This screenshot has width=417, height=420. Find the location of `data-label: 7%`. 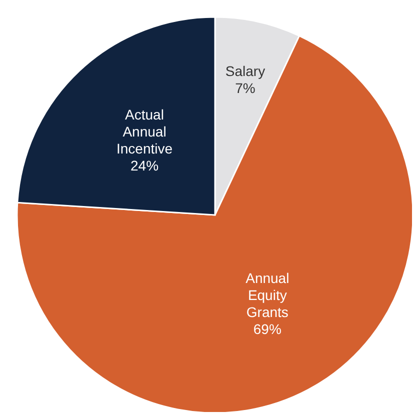

data-label: 7% is located at coordinates (245, 88).